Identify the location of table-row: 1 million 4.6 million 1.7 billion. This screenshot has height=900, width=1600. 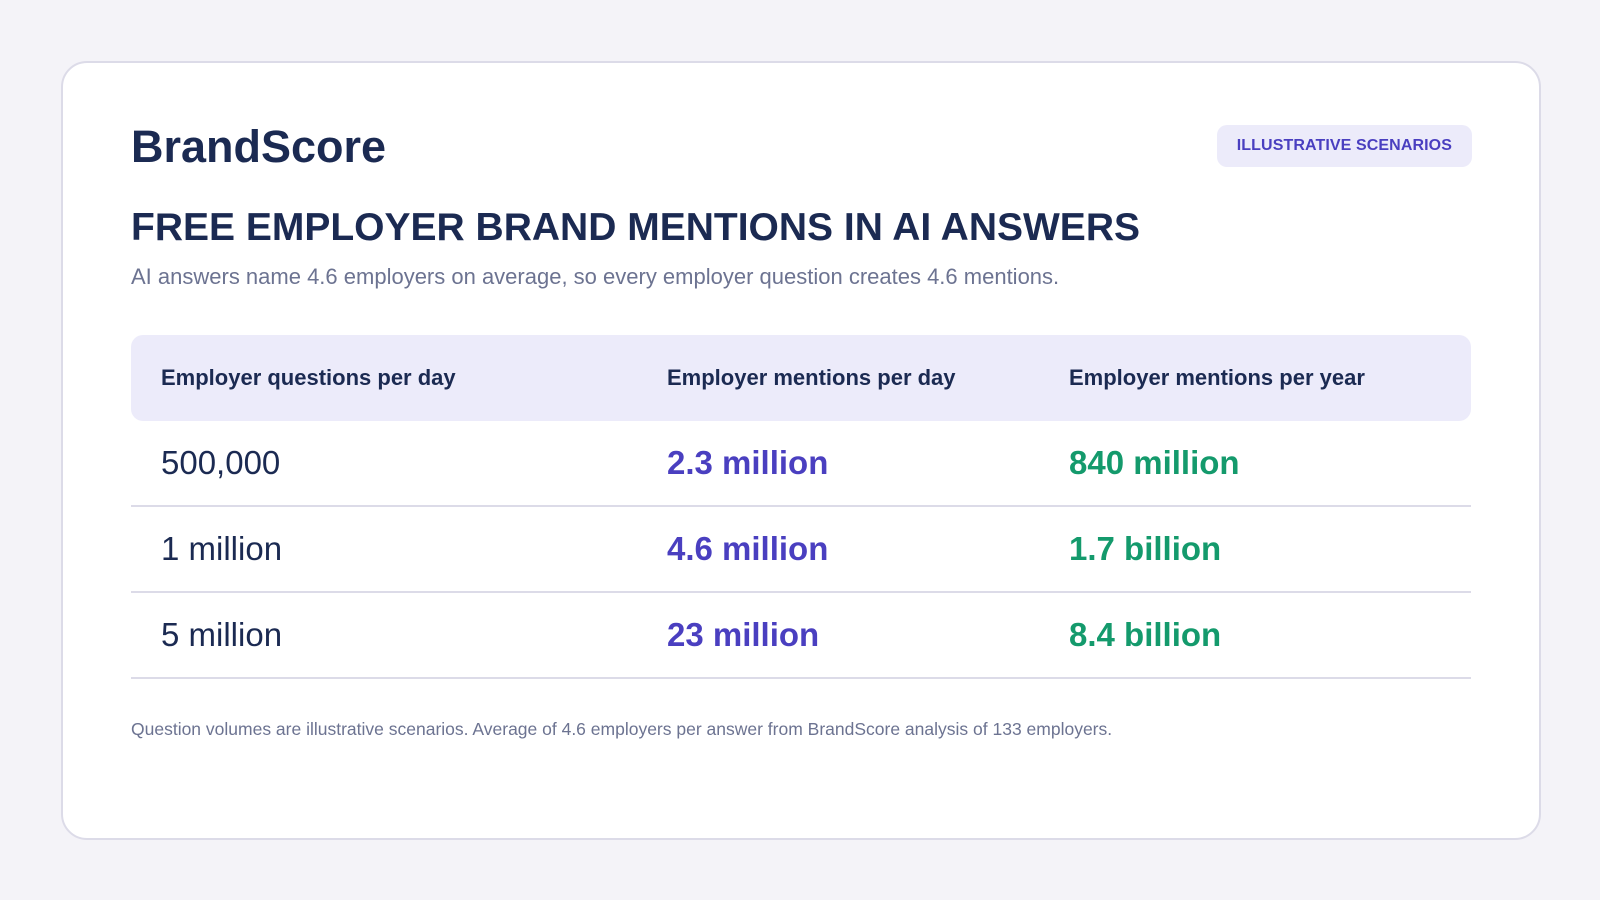
(801, 550).